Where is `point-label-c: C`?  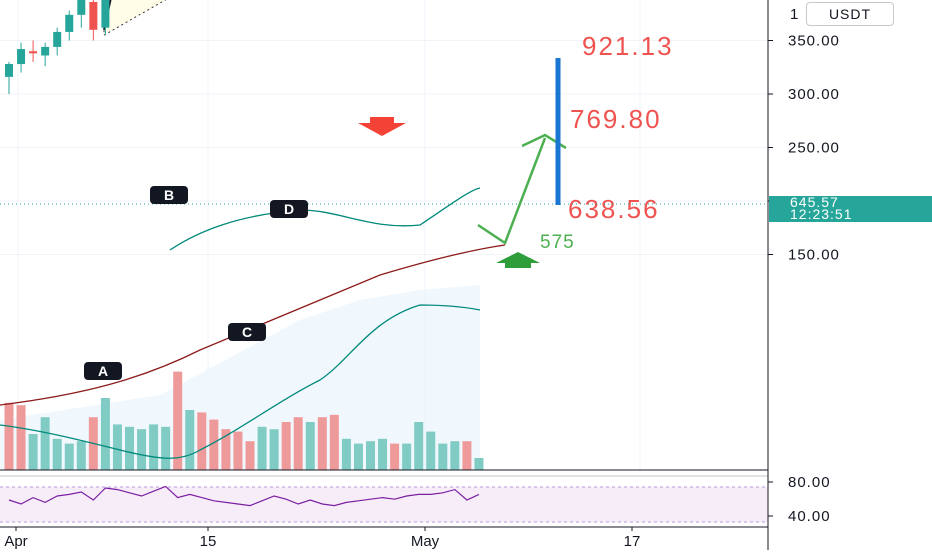
point-label-c: C is located at coordinates (247, 332).